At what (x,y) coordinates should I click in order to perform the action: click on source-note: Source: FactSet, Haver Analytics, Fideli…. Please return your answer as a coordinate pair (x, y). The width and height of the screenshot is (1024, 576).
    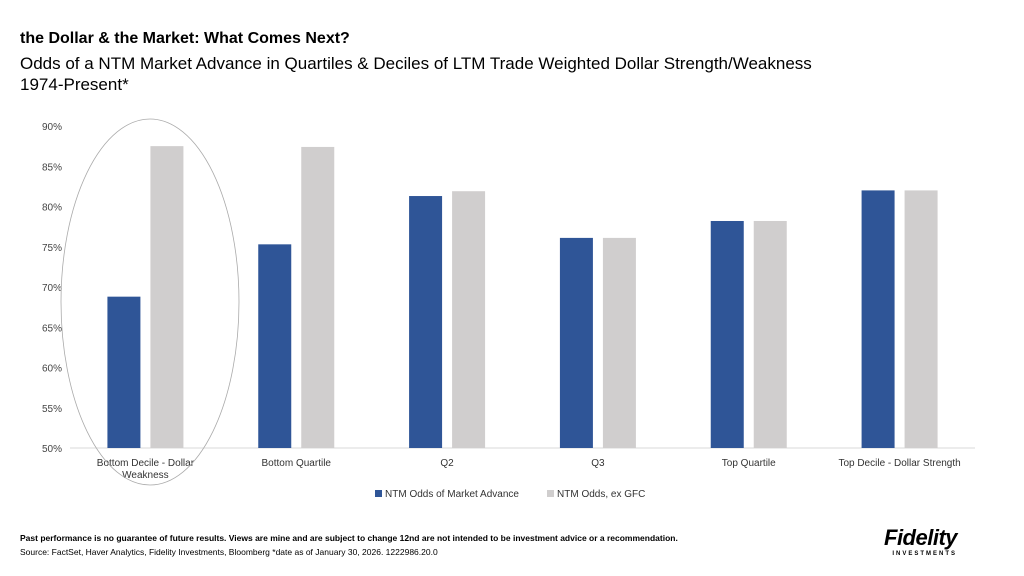
    Looking at the image, I should click on (229, 552).